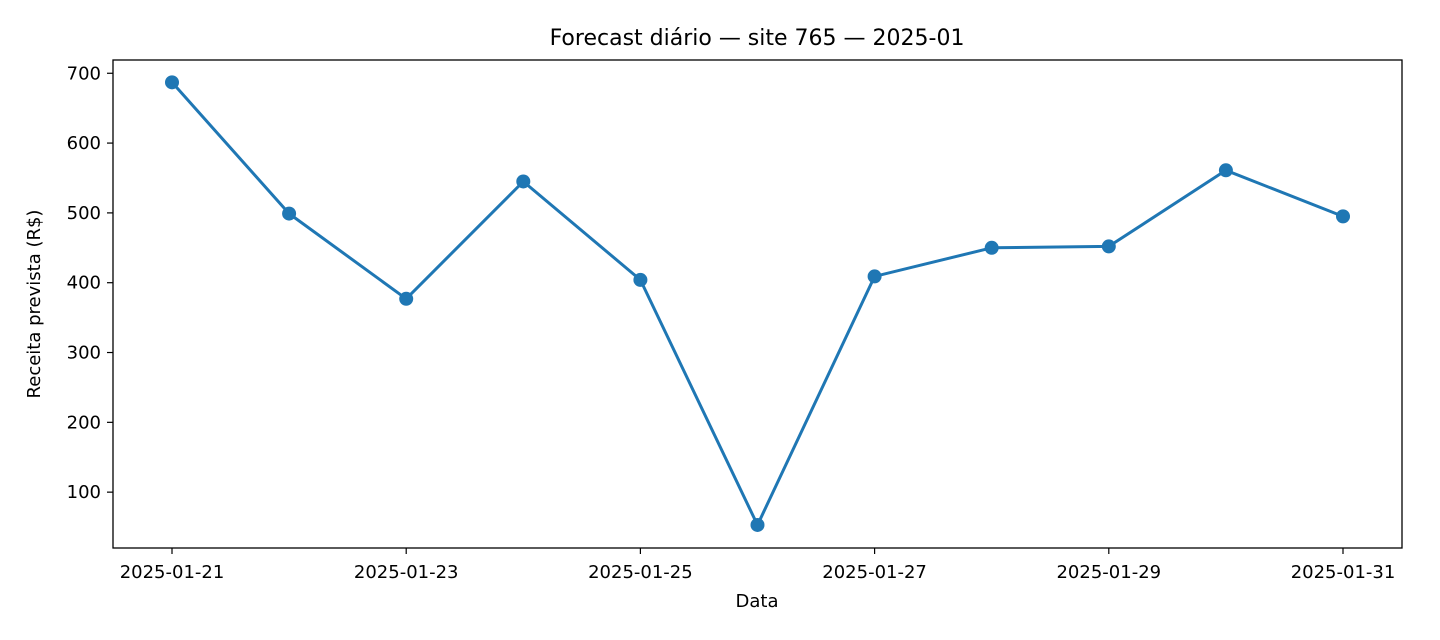 The width and height of the screenshot is (1440, 640). What do you see at coordinates (84, 422) in the screenshot?
I see `y-tick-label: 200` at bounding box center [84, 422].